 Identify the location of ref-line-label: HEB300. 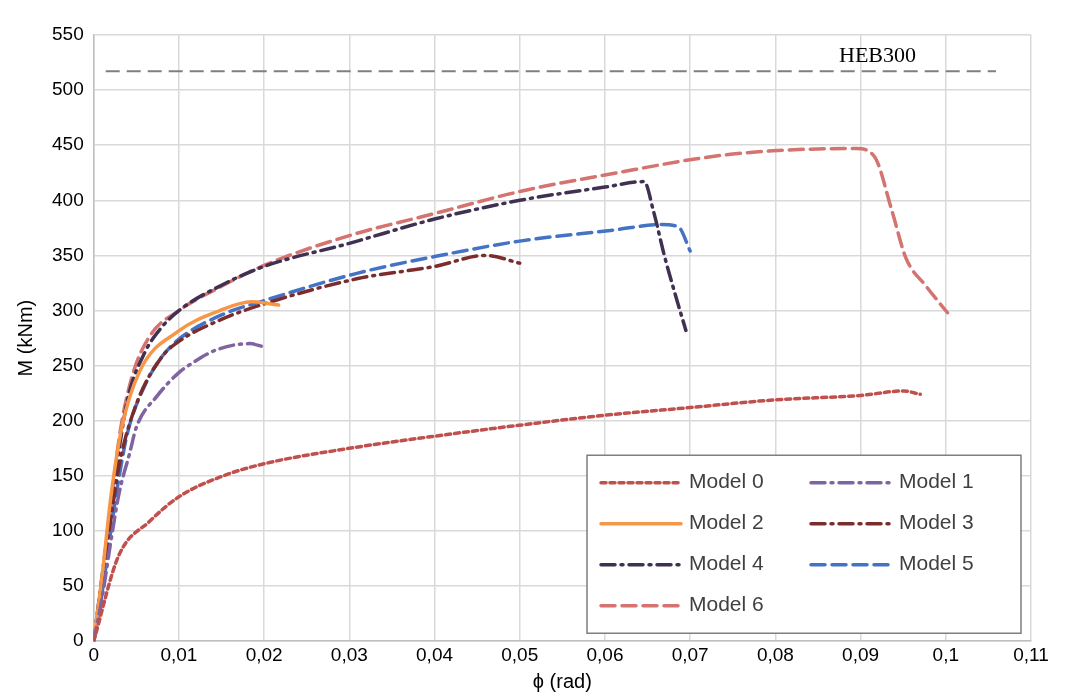
(877, 55).